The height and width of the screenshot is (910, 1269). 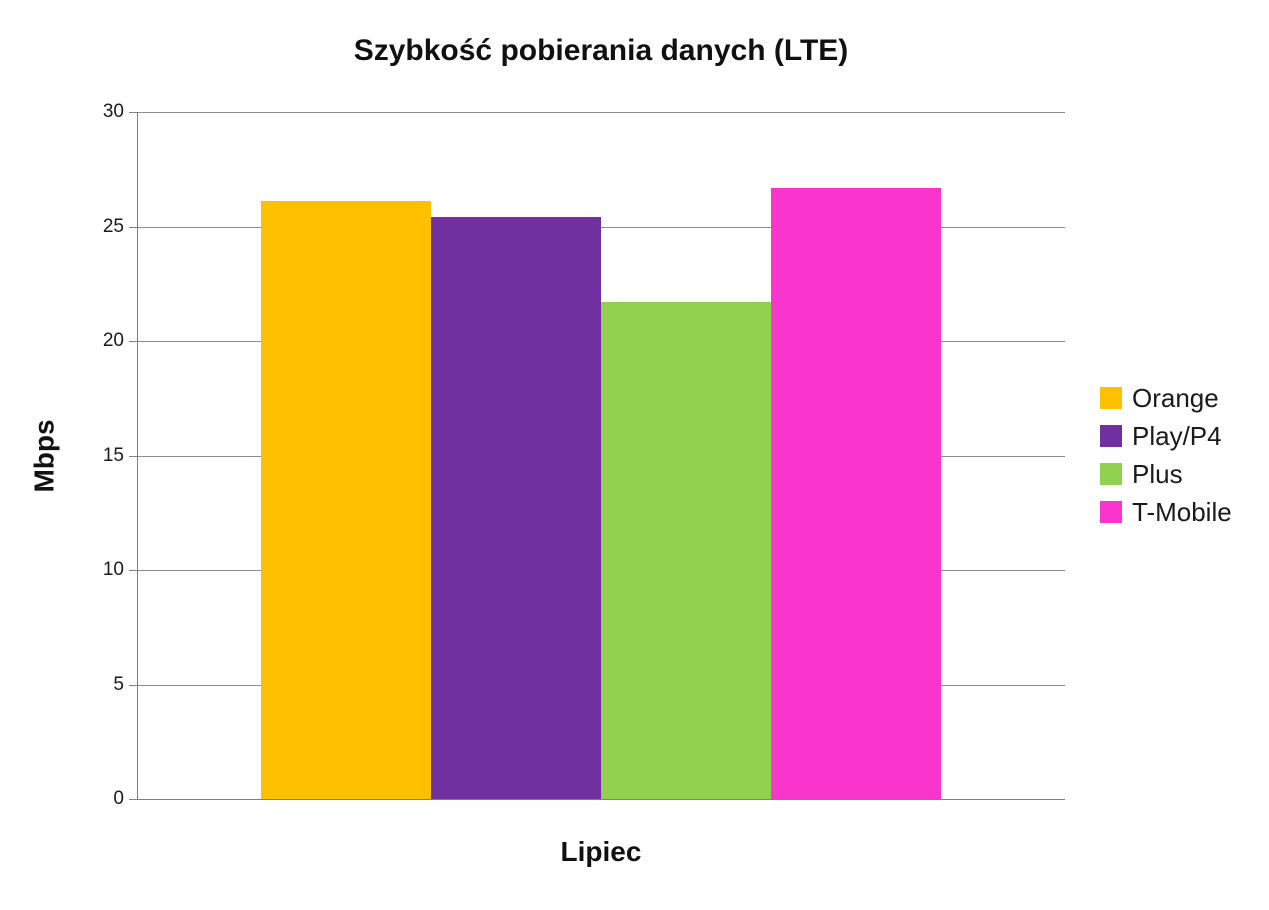 I want to click on y-tick-label-20: 20, so click(x=113, y=340).